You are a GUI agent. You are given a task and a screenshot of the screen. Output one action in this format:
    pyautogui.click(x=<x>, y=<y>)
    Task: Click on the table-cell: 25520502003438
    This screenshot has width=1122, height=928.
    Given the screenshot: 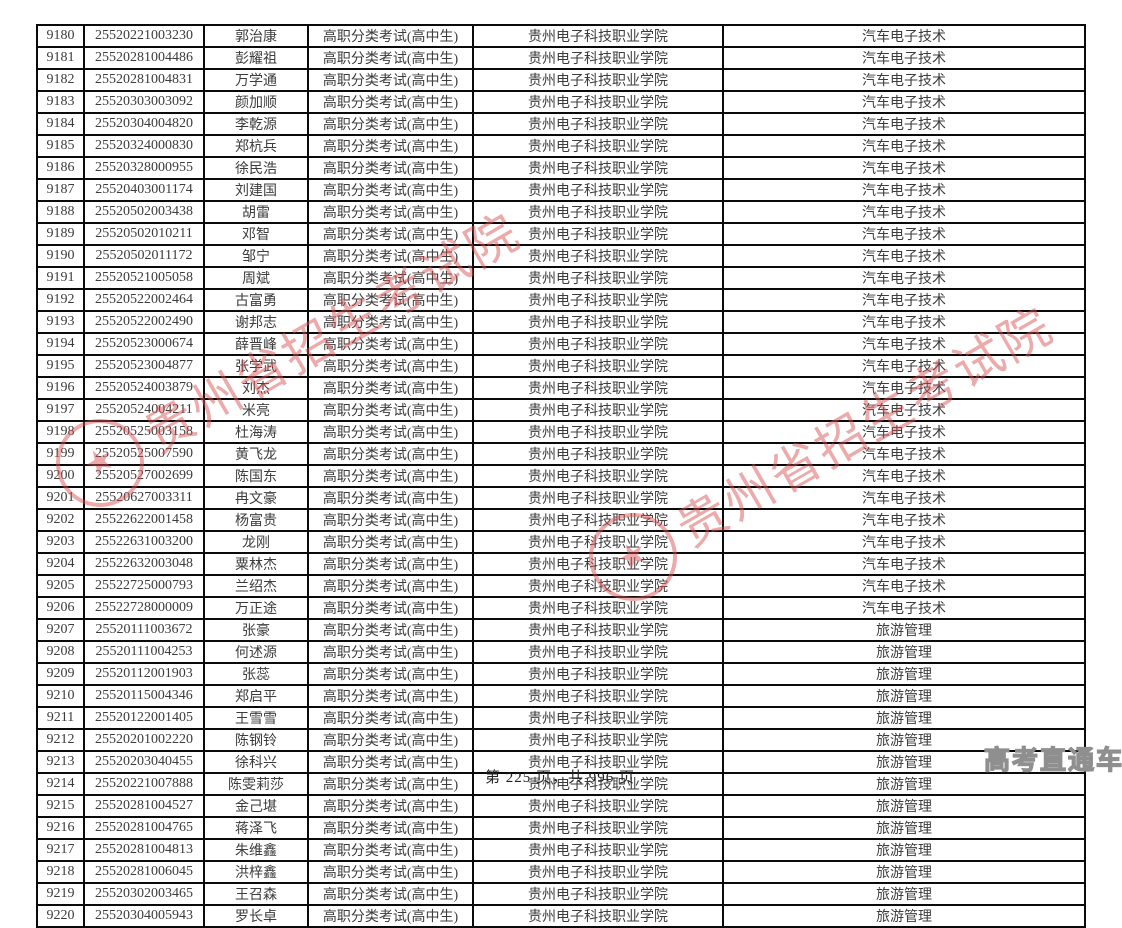 What is the action you would take?
    pyautogui.click(x=144, y=212)
    